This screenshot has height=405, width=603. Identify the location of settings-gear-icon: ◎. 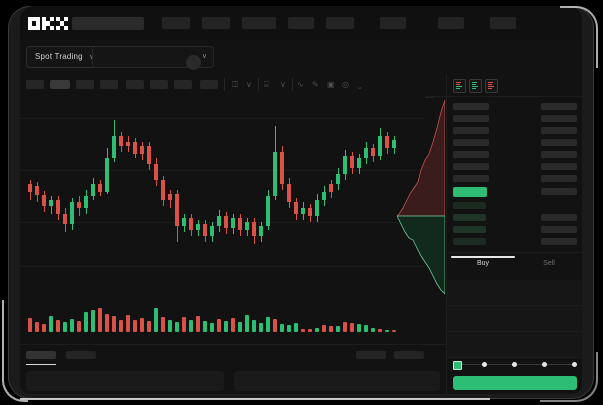
(345, 84).